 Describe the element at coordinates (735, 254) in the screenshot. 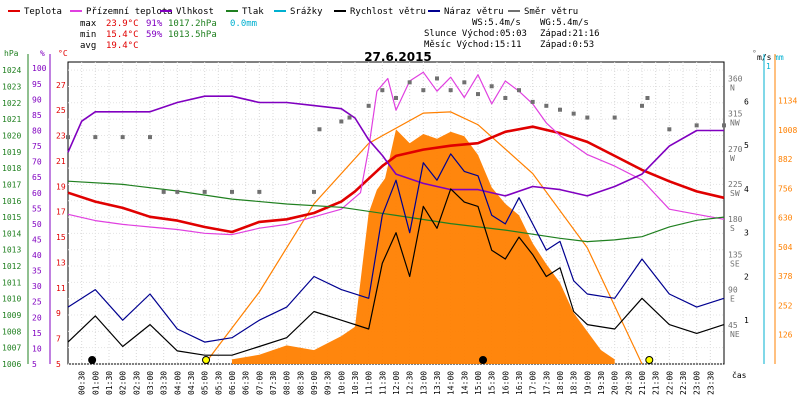

I see `direction-tick-deg: 135` at that location.